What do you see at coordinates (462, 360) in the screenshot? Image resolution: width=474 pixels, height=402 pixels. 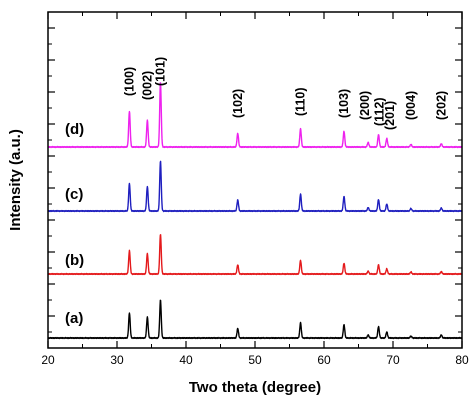 I see `x-tick-label-80: 80` at bounding box center [462, 360].